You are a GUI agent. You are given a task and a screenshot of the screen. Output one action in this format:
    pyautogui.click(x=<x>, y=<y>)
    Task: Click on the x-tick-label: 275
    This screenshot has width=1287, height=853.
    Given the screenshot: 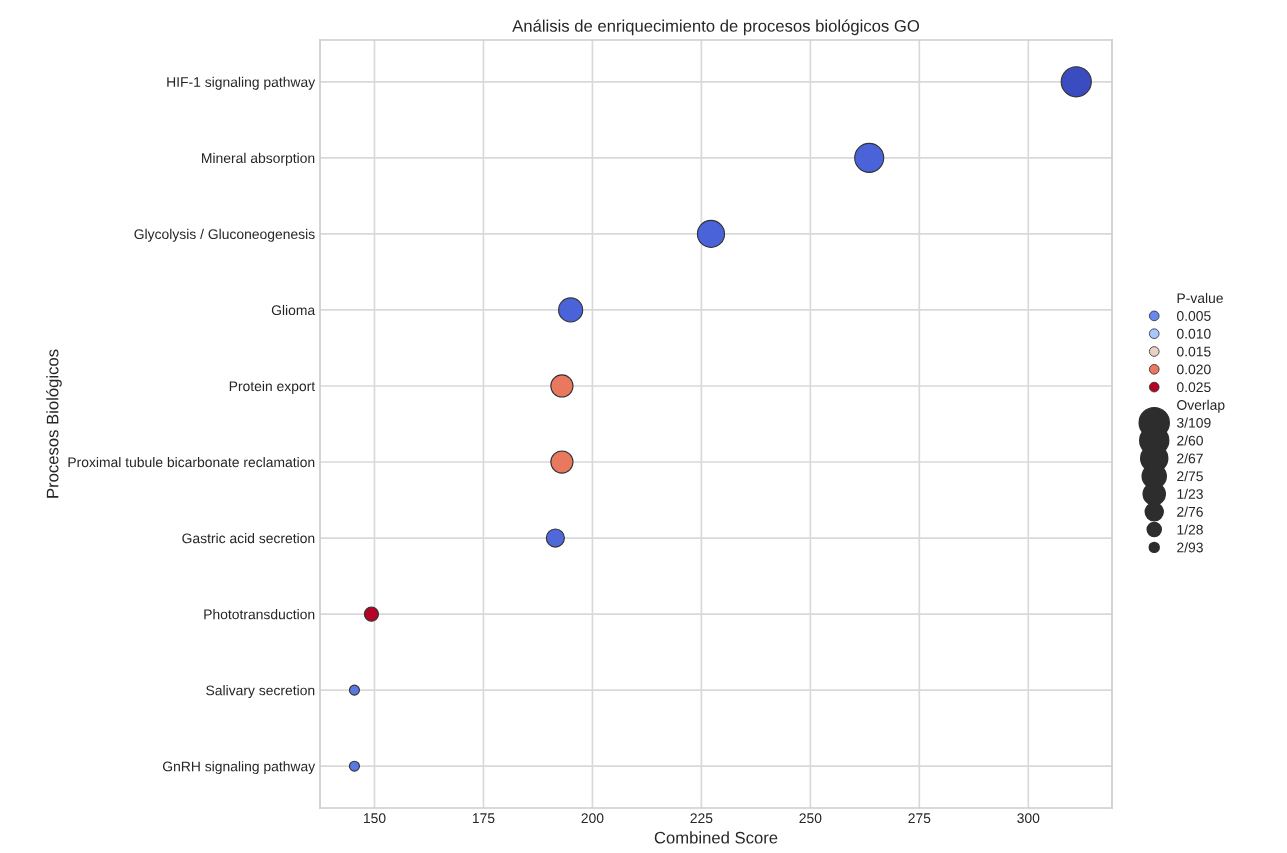 What is the action you would take?
    pyautogui.click(x=919, y=818)
    